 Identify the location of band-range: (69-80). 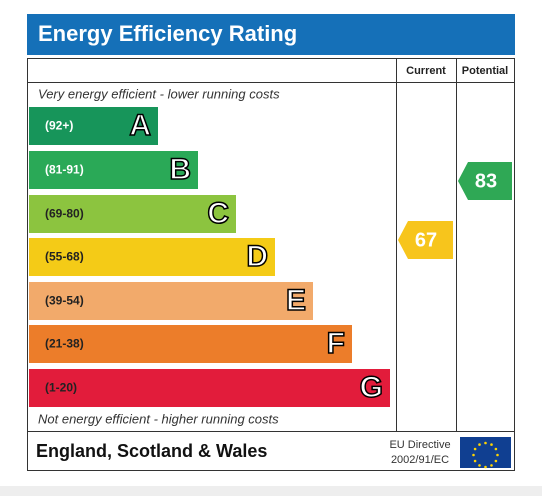
(64, 214).